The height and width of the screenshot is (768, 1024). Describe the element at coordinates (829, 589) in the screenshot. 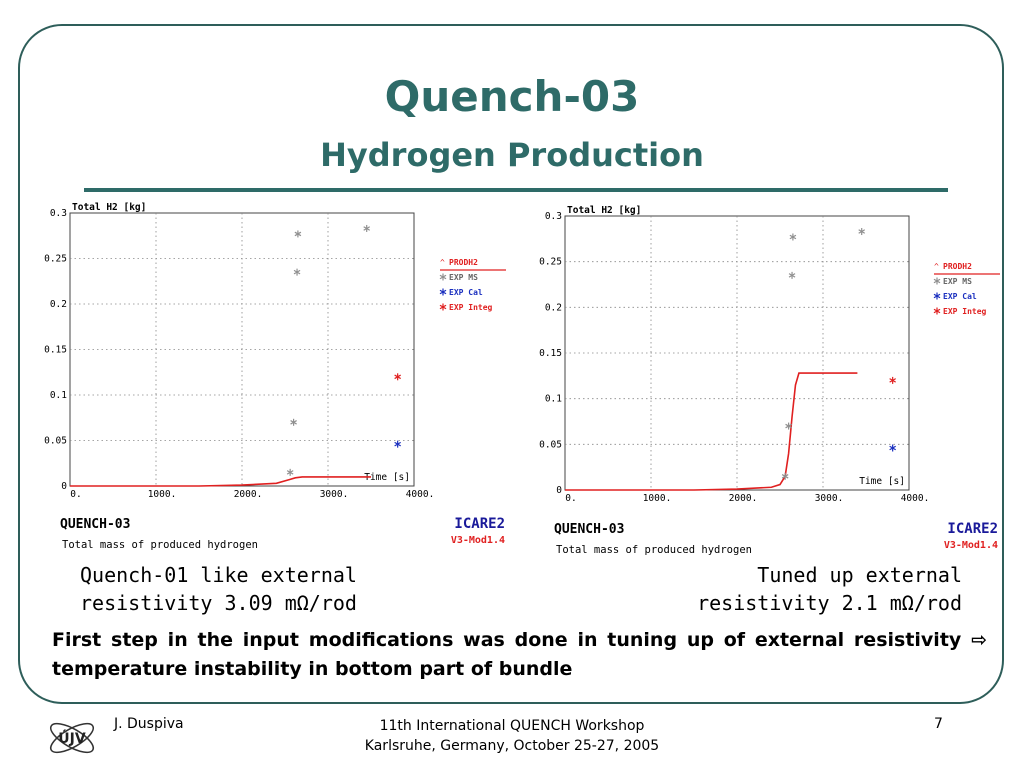

I see `right-caption: Tuned up external resistivity 2.1 mΩ/rod` at that location.